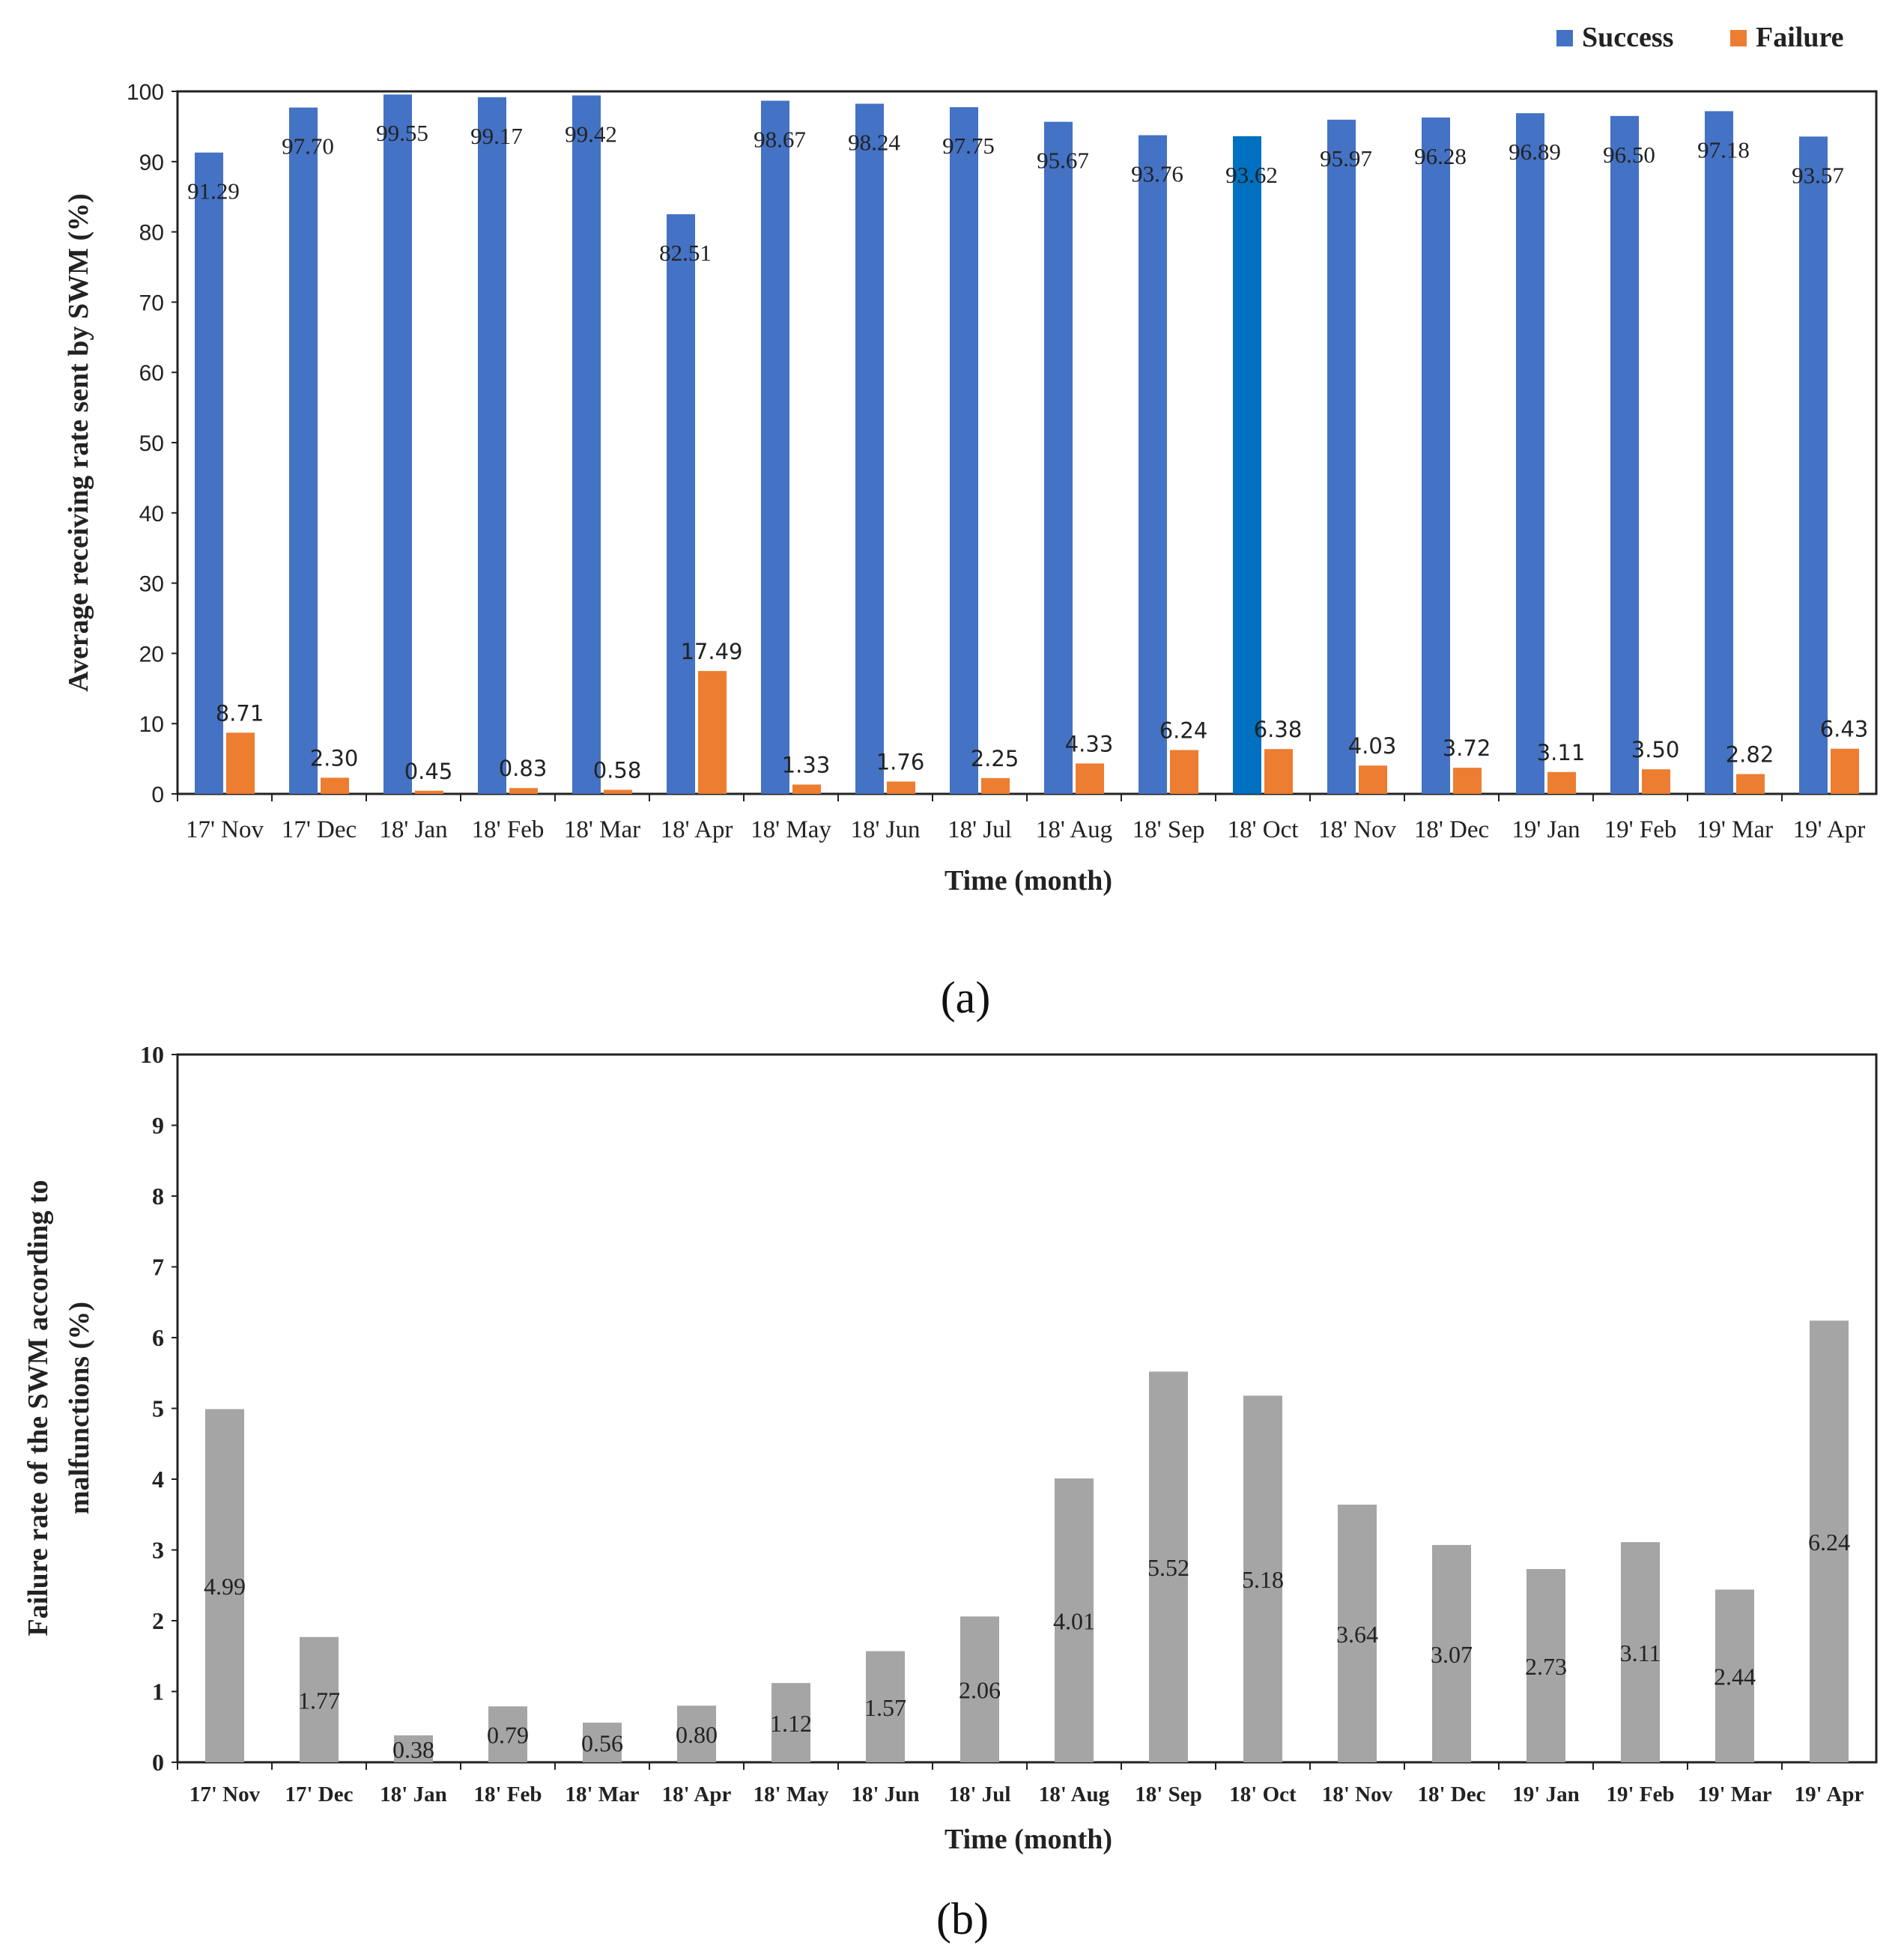  What do you see at coordinates (806, 765) in the screenshot?
I see `data-label-failure: 1.33` at bounding box center [806, 765].